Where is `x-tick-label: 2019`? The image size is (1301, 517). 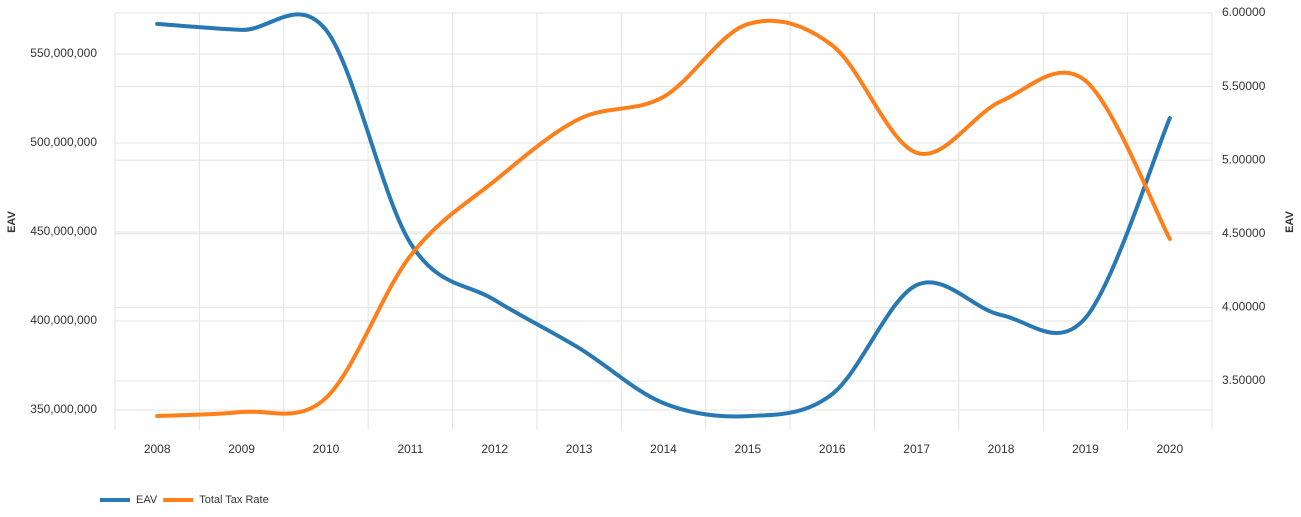
x-tick-label: 2019 is located at coordinates (1085, 449).